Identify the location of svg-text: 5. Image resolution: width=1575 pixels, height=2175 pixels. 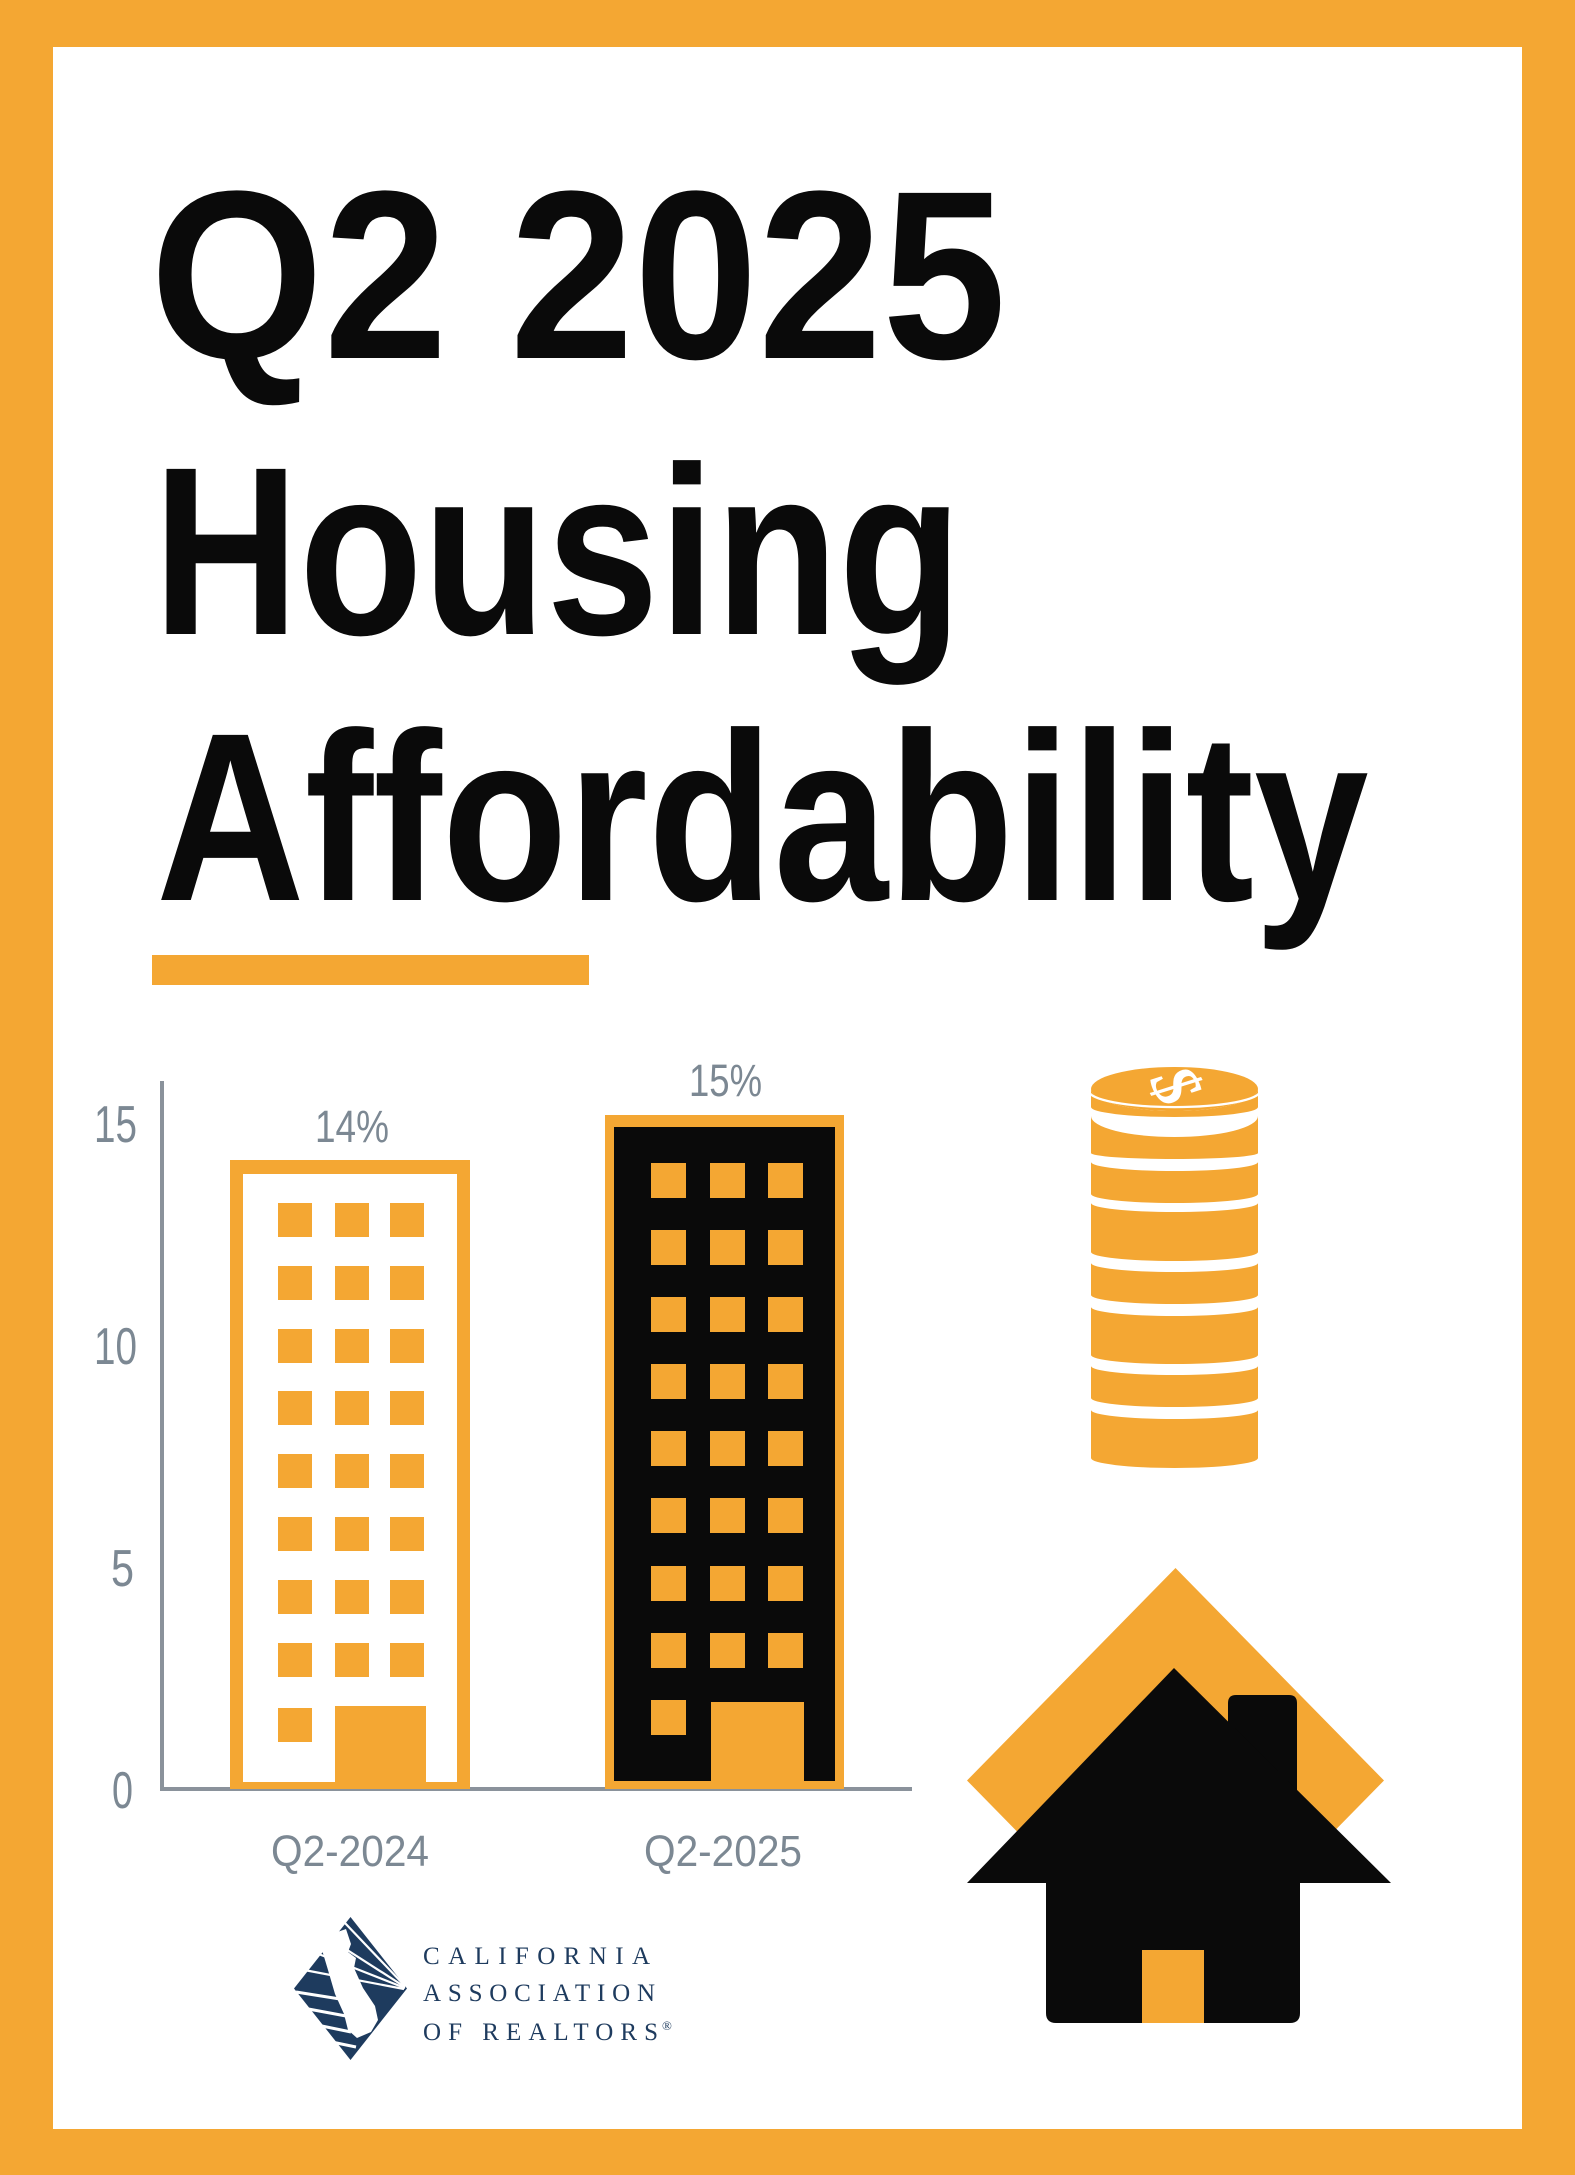
(122, 1569).